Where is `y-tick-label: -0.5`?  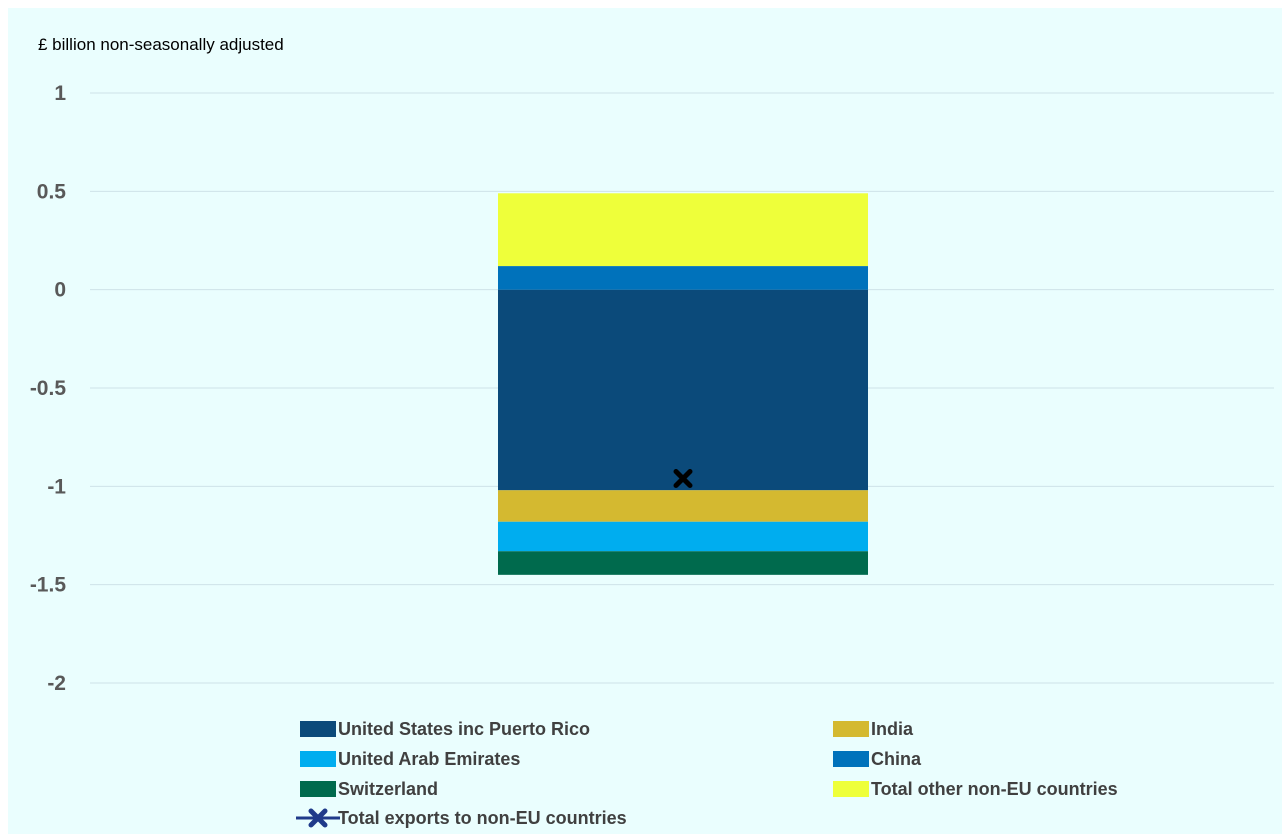
y-tick-label: -0.5 is located at coordinates (48, 388).